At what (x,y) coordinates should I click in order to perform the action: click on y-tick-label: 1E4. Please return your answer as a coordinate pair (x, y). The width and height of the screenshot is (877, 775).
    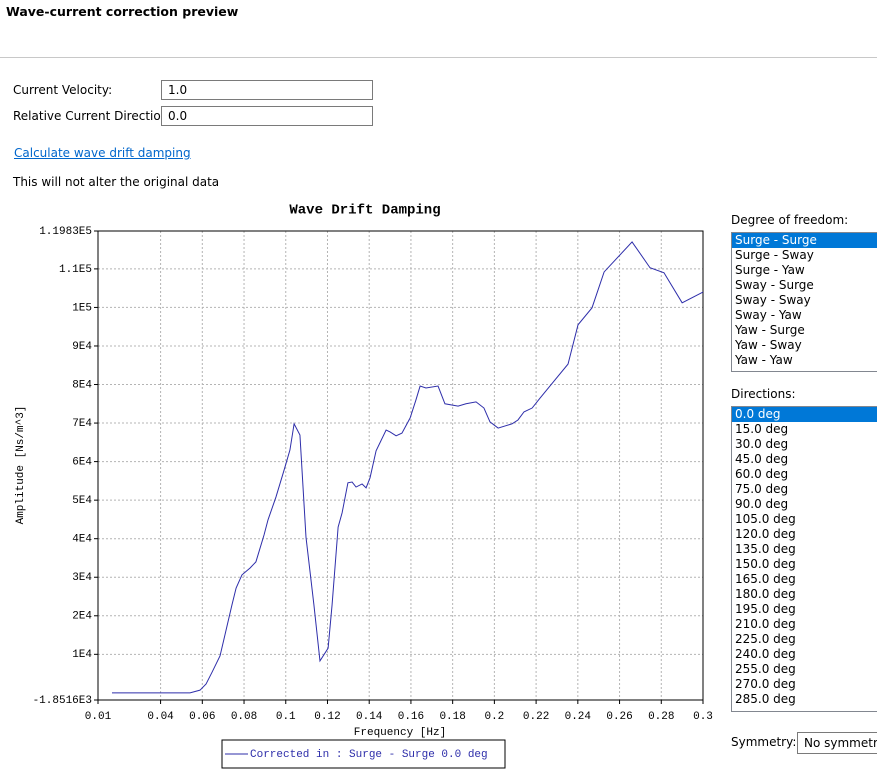
    Looking at the image, I should click on (82, 655).